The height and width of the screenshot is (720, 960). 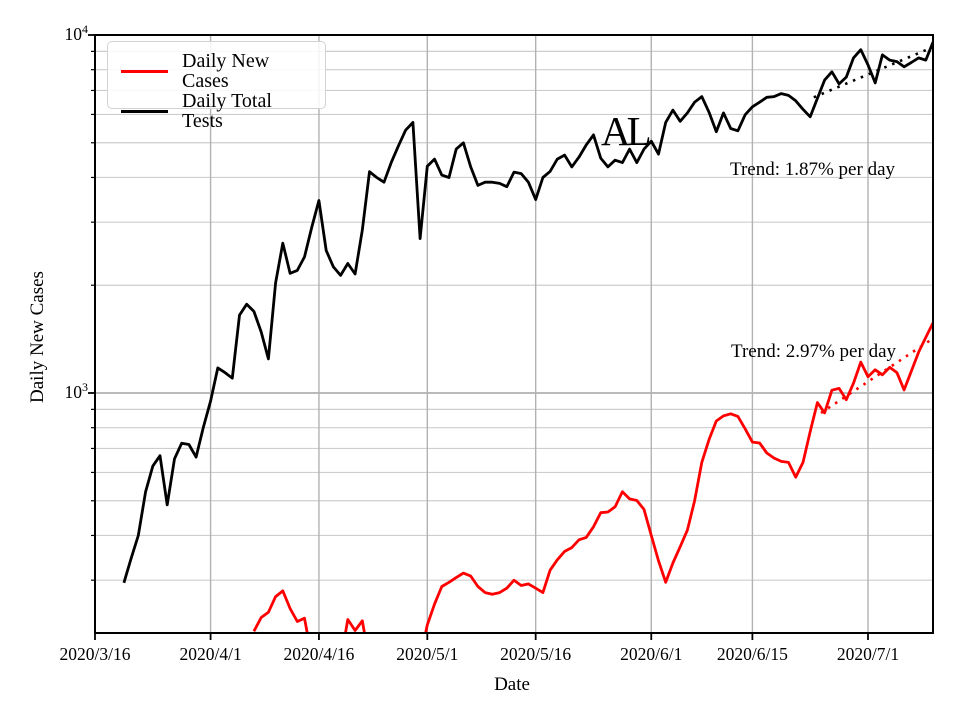 What do you see at coordinates (37, 337) in the screenshot?
I see `y-axis-label: Daily New Cases` at bounding box center [37, 337].